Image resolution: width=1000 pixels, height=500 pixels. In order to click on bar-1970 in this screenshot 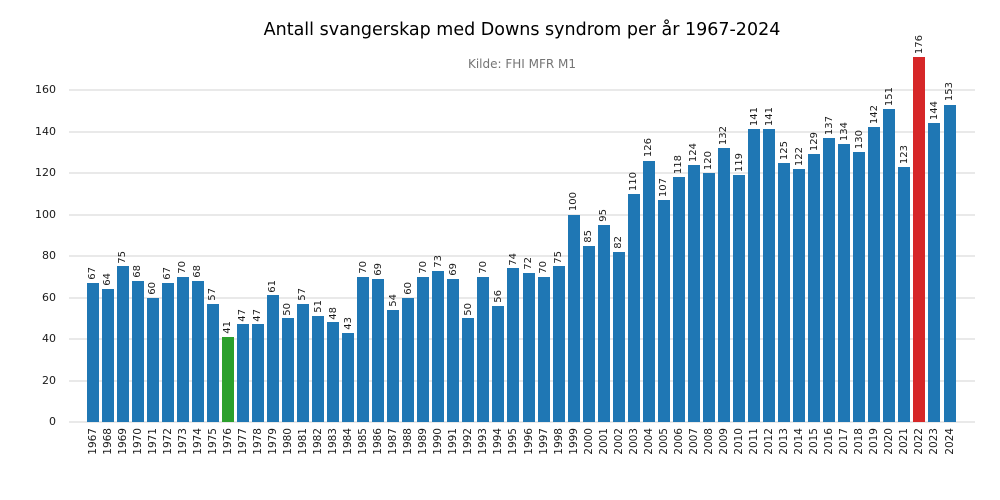, I will do `click(137, 351)`.